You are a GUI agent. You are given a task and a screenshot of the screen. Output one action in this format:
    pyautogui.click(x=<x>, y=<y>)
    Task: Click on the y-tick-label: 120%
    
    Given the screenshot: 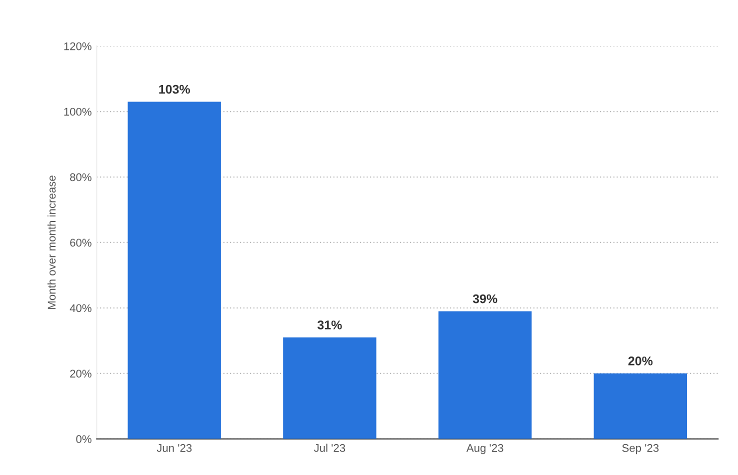 What is the action you would take?
    pyautogui.click(x=78, y=46)
    